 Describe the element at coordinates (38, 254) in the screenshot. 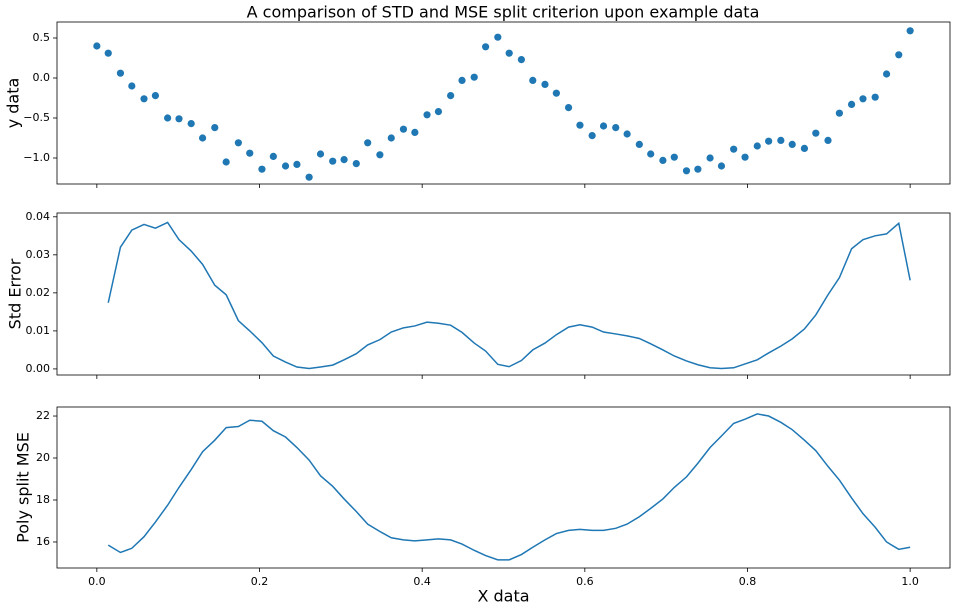

I see `y-tick-label: 0.03` at that location.